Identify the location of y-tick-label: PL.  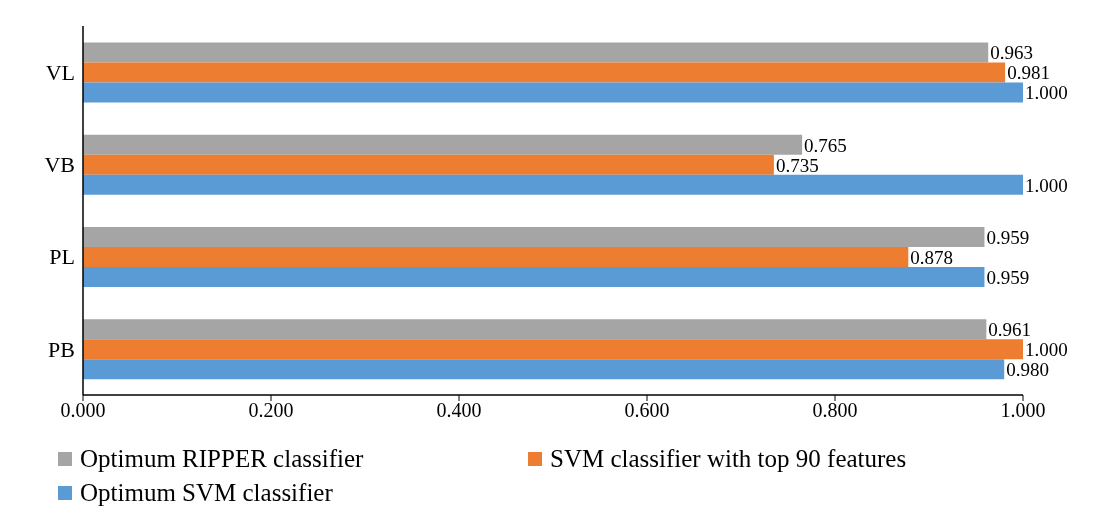
(62, 257).